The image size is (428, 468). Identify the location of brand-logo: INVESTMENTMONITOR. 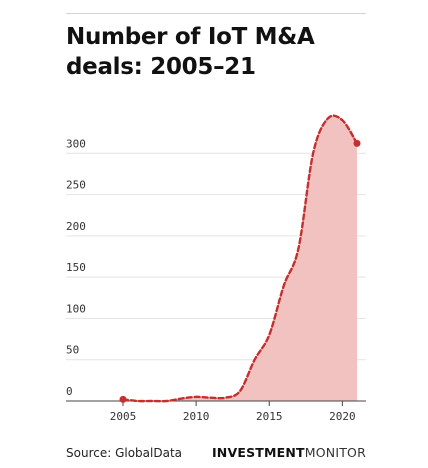
(289, 452).